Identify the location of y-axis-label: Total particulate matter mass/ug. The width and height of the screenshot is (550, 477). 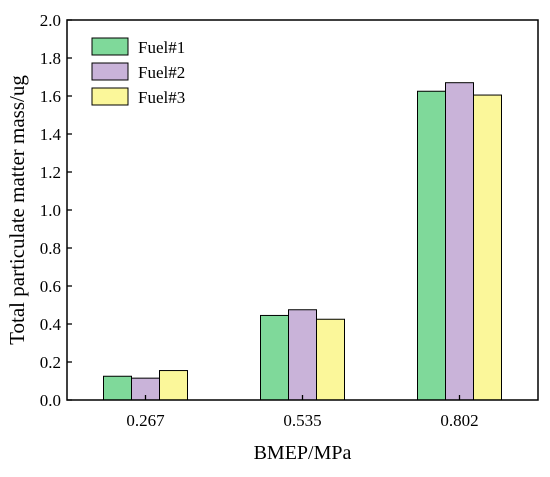
(17, 210).